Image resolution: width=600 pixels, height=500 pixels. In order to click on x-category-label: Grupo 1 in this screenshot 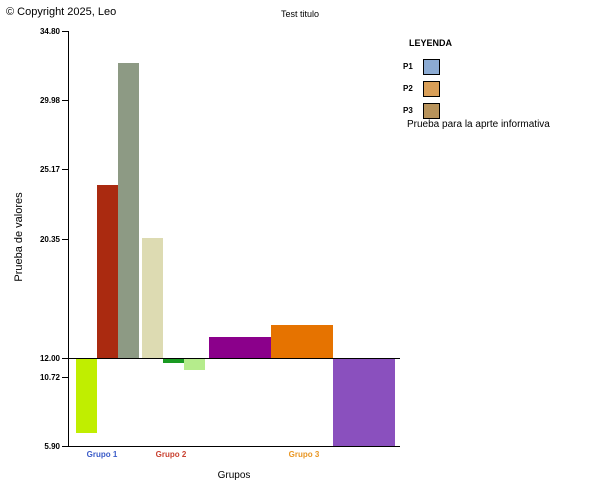, I will do `click(102, 454)`.